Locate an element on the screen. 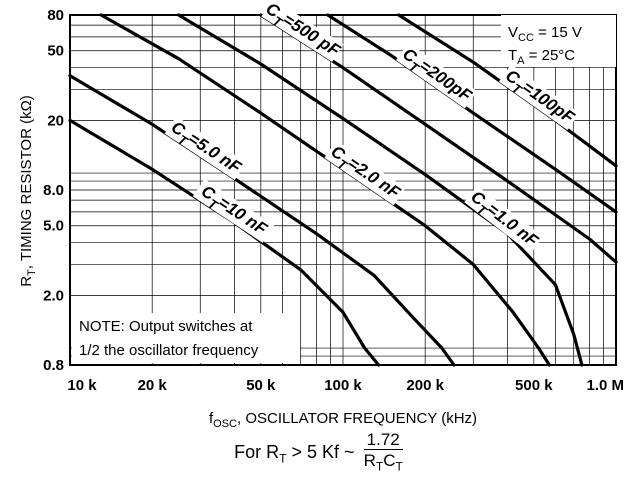  formula-prefix: For RT > 5 Kf ~ is located at coordinates (294, 454).